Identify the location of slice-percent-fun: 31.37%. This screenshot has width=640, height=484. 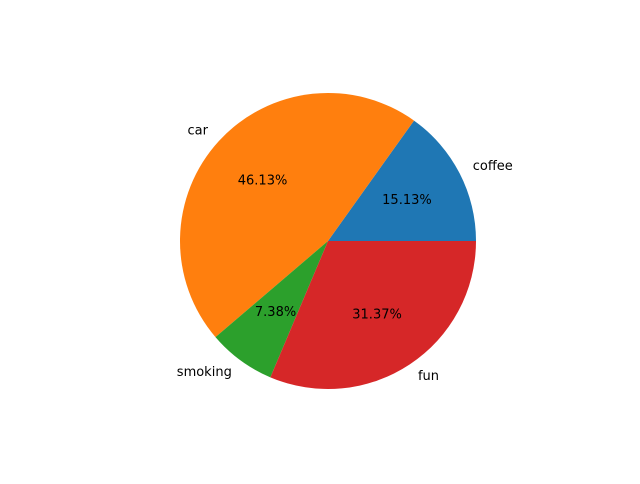
(377, 315).